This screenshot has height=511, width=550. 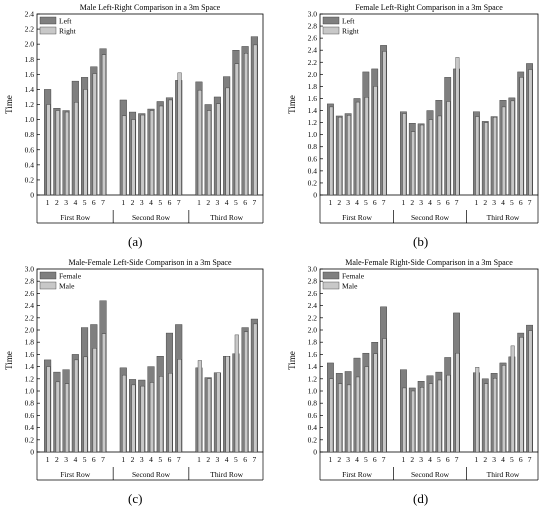 I want to click on y-tick-label: 2.8, so click(x=313, y=281).